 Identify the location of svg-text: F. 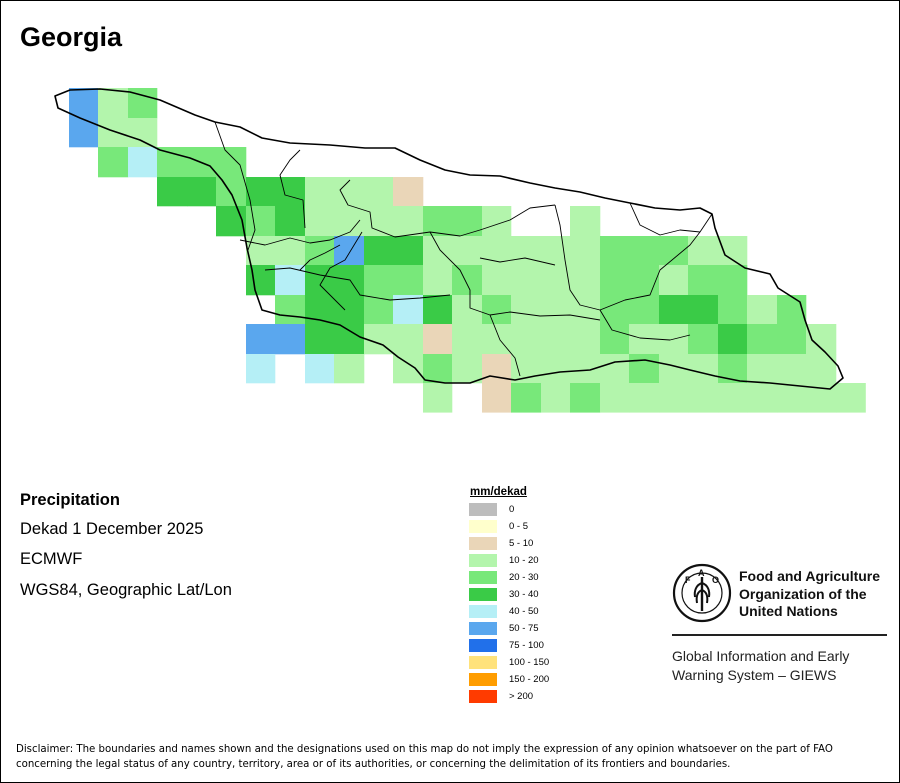
(688, 580).